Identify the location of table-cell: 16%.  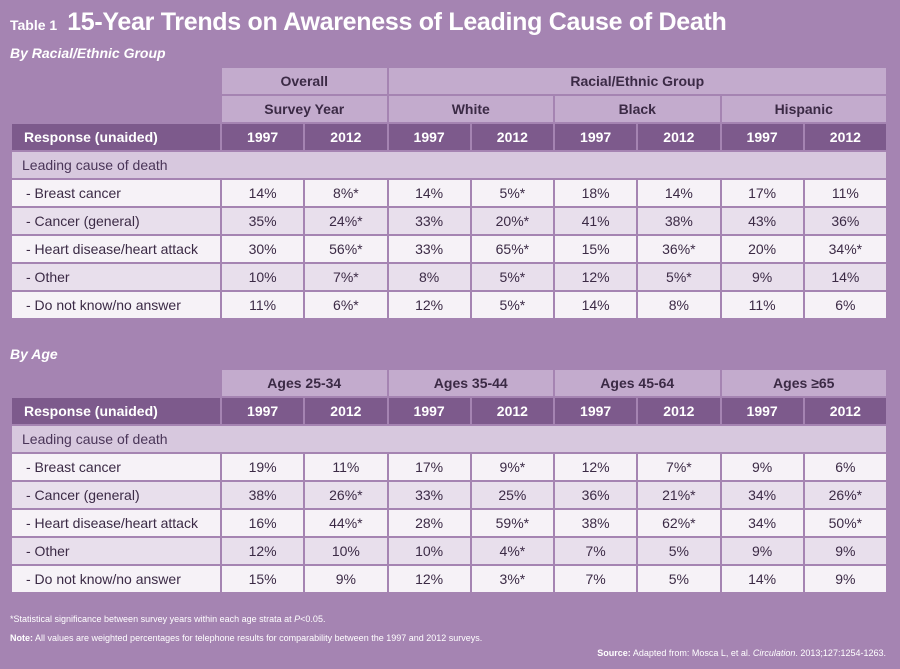
(263, 523).